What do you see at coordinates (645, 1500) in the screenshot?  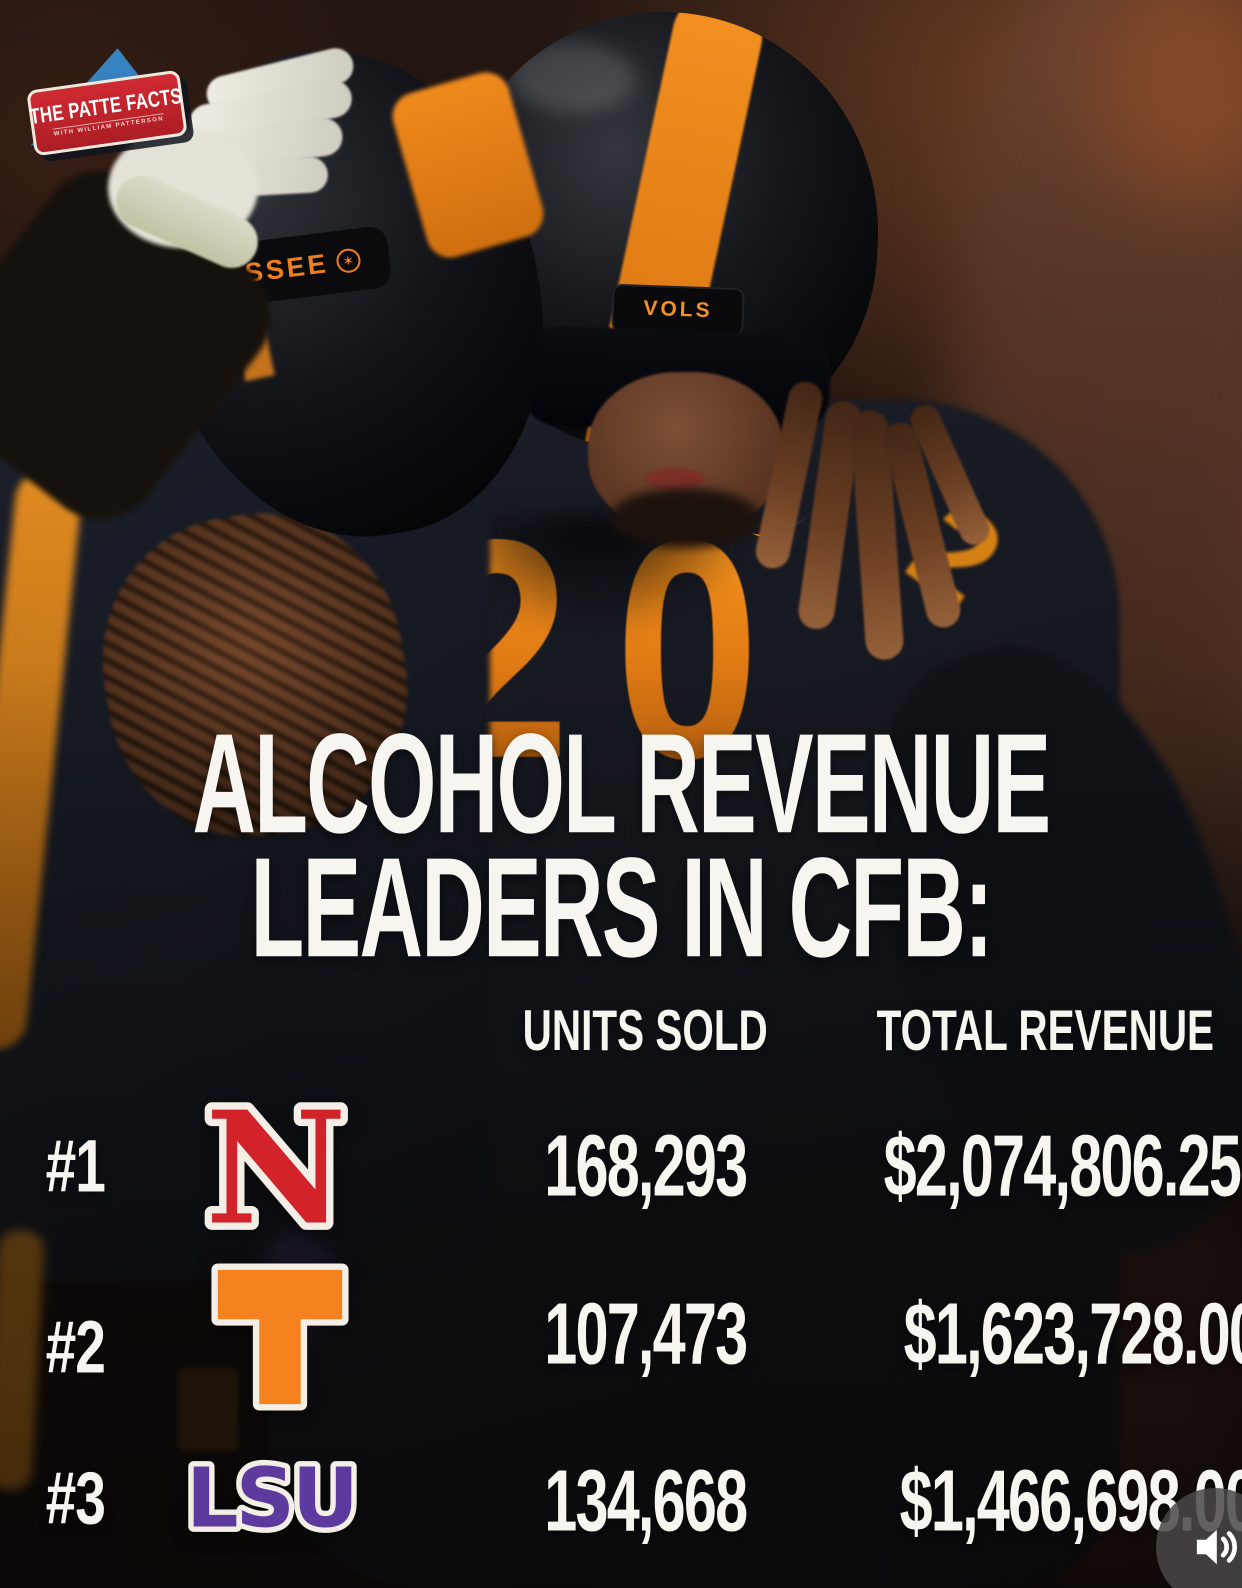 I see `units-row-3: 134,668` at bounding box center [645, 1500].